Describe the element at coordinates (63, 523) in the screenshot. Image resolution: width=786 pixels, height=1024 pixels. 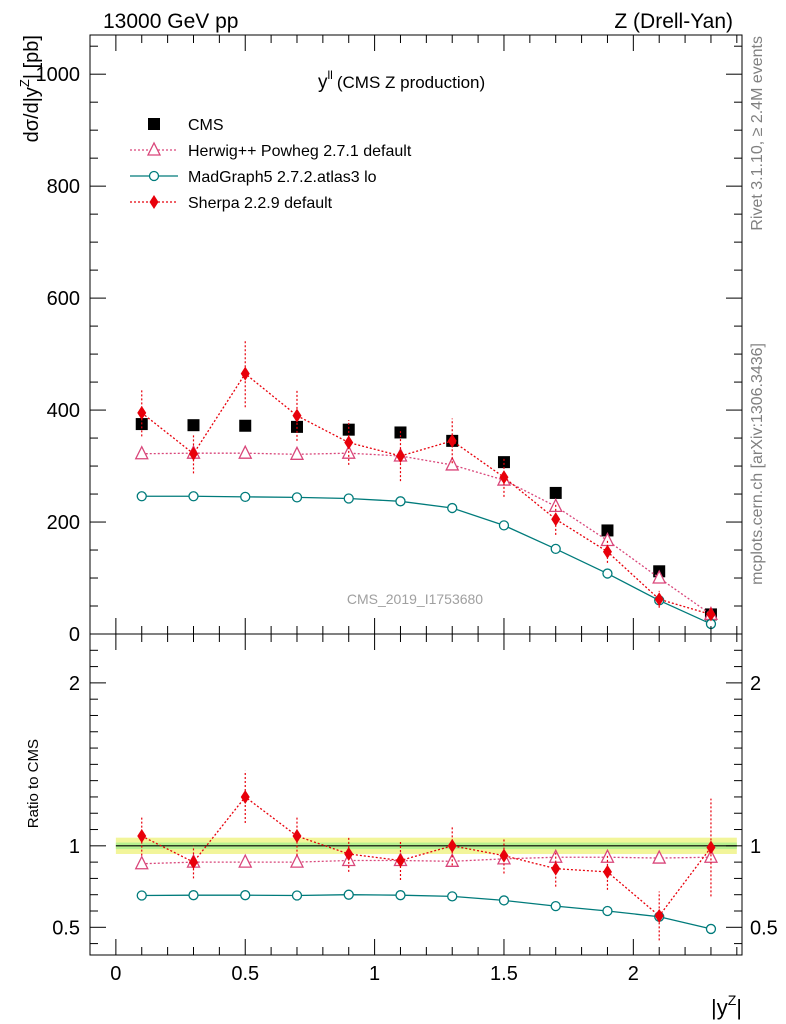
I see `main-y-tick-label: 200` at that location.